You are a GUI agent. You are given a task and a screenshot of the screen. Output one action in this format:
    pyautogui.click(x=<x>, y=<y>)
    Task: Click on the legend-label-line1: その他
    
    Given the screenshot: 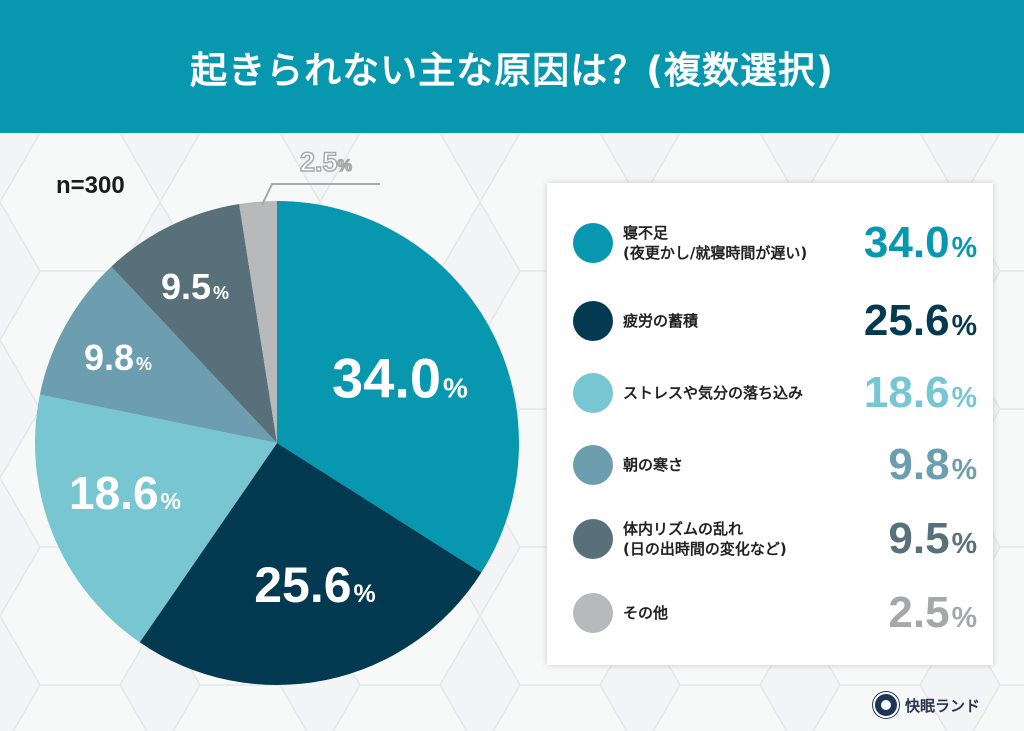 What is the action you would take?
    pyautogui.click(x=646, y=613)
    